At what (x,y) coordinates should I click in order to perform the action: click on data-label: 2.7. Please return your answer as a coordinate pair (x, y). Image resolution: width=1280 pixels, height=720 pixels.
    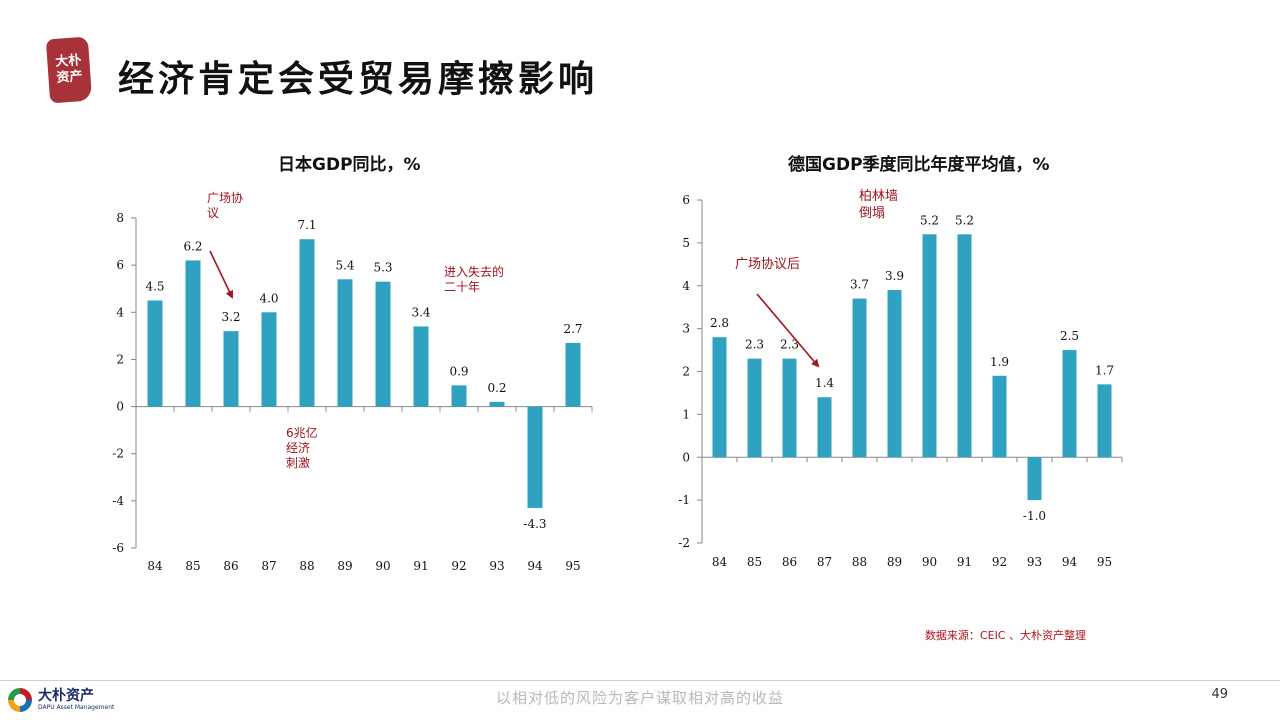
    Looking at the image, I should click on (572, 329).